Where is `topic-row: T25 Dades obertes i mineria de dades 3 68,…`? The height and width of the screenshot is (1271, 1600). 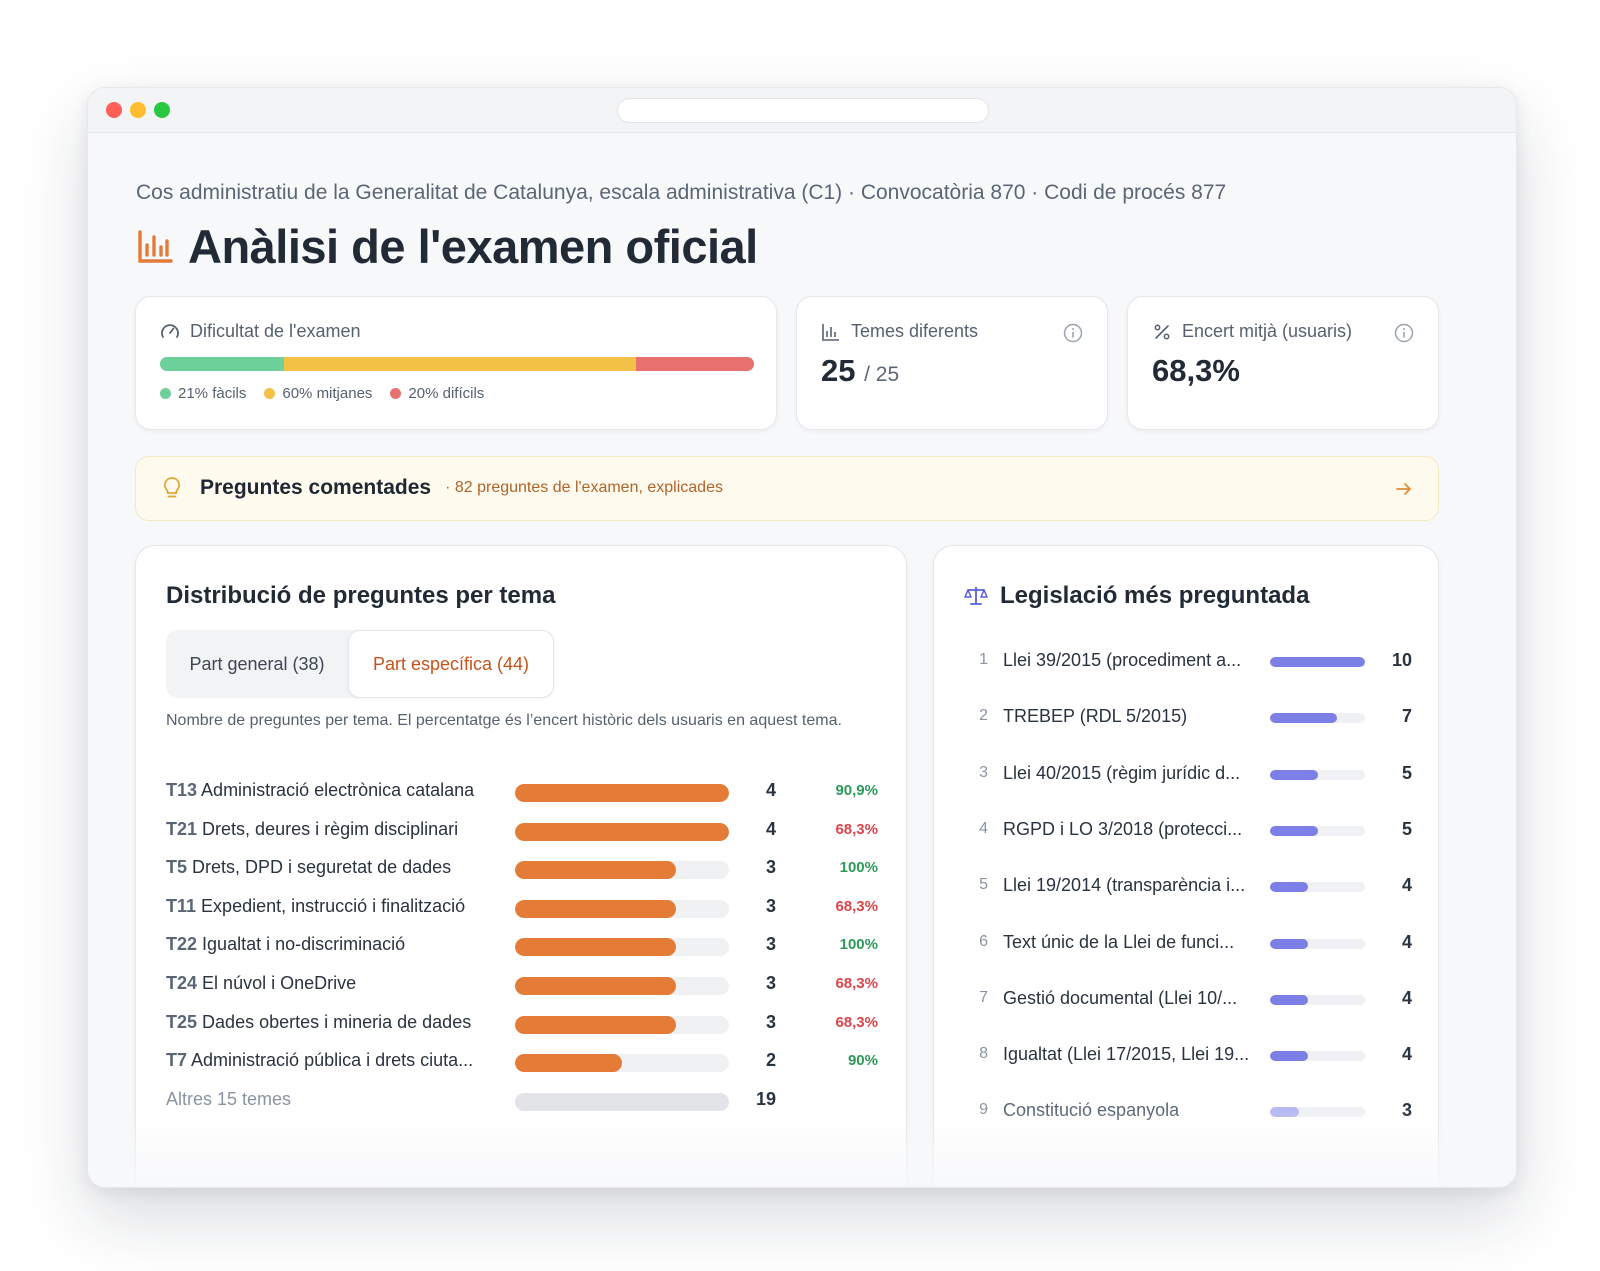
topic-row: T25 Dades obertes i mineria de dades 3 68,… is located at coordinates (522, 1023).